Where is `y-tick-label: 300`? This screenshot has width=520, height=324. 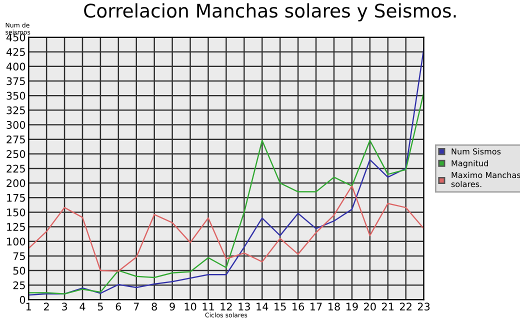
y-tick-label: 300 is located at coordinates (16, 124).